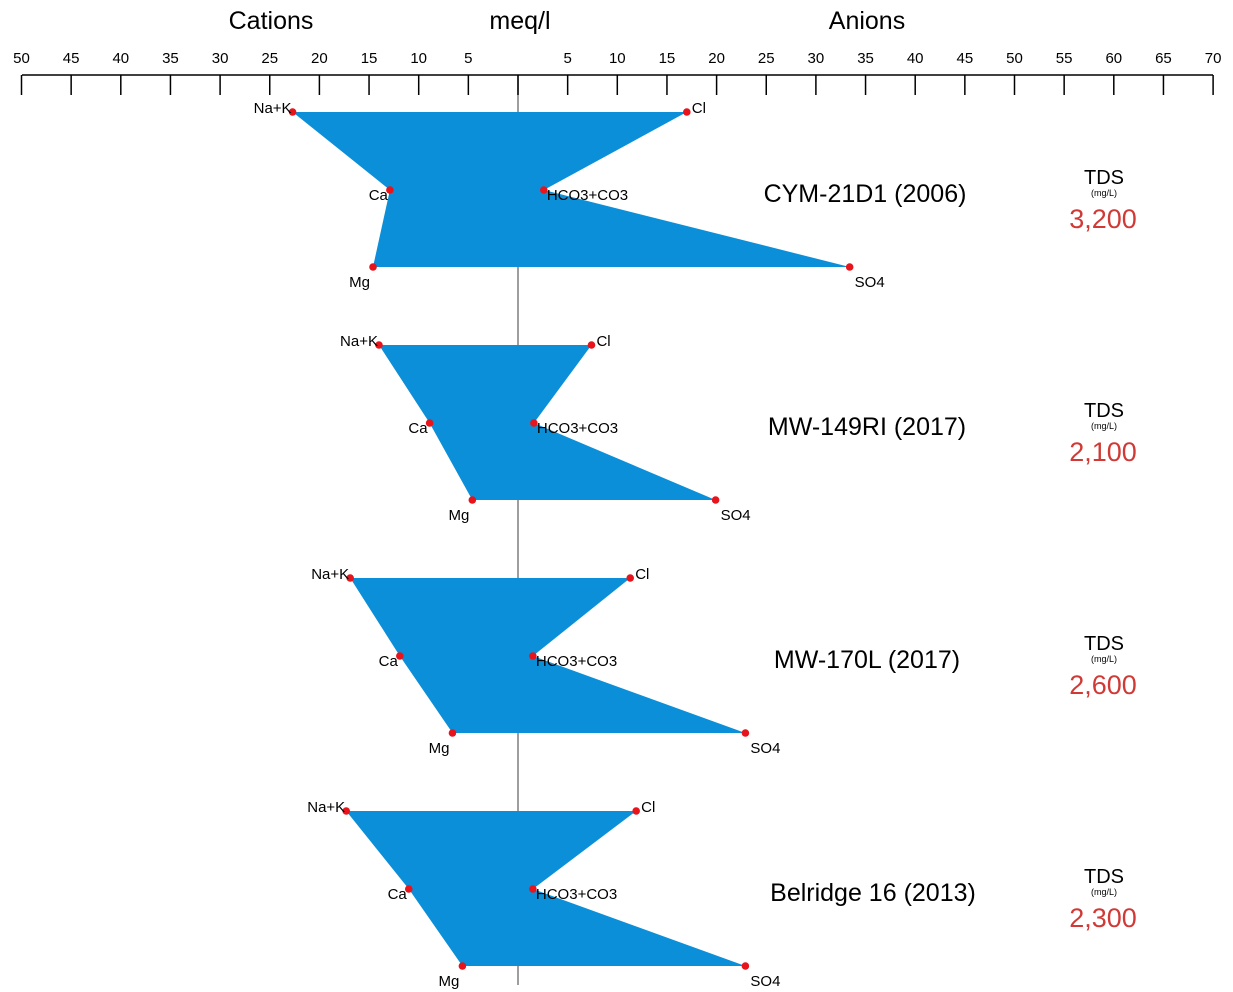  I want to click on tick-label-anion: 10, so click(617, 58).